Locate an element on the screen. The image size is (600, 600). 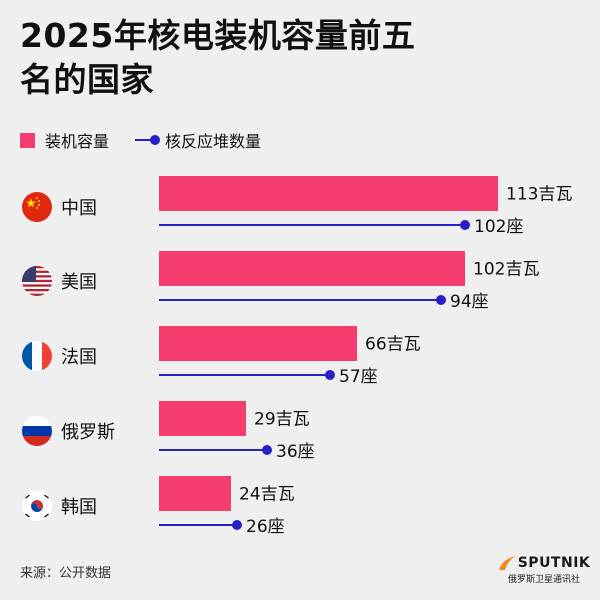
reactor-label-1: 94座 is located at coordinates (469, 302).